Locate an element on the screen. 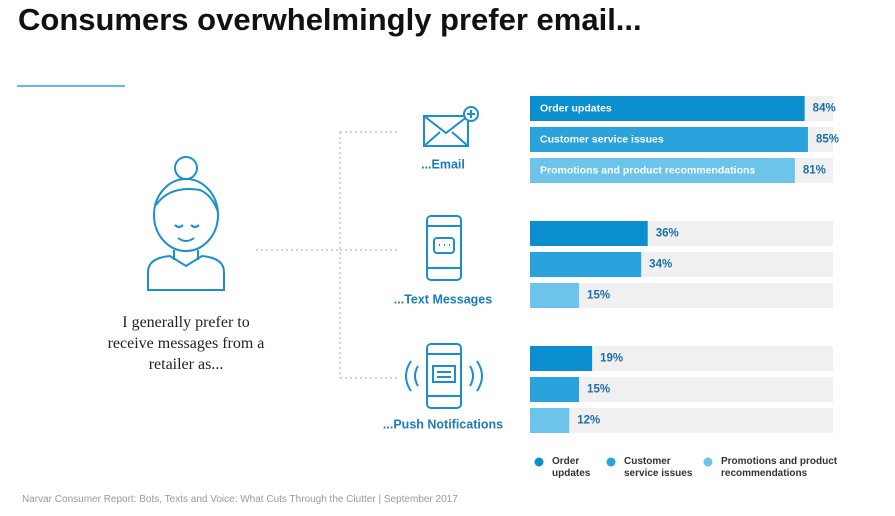 The width and height of the screenshot is (895, 516). value-label: 34% is located at coordinates (660, 265).